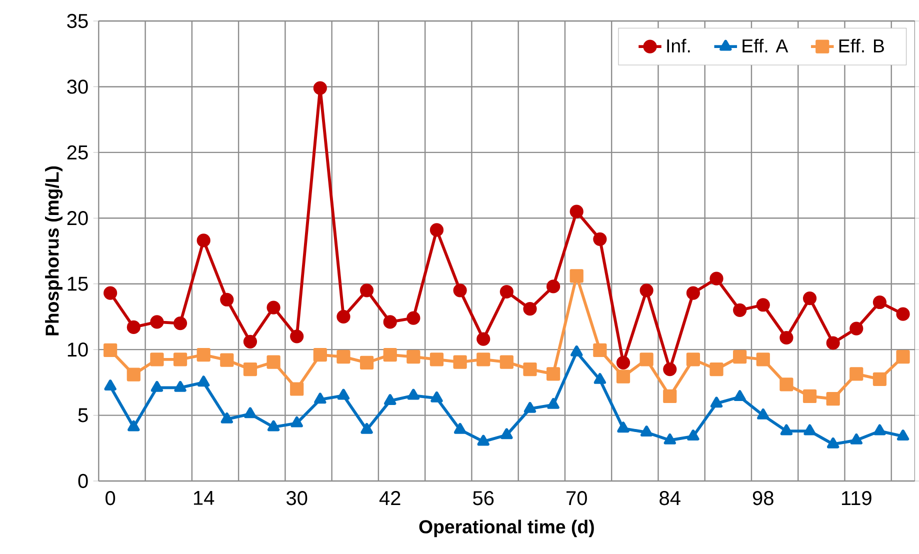 Image resolution: width=919 pixels, height=554 pixels. Describe the element at coordinates (83, 415) in the screenshot. I see `y-tick-label: 5` at that location.